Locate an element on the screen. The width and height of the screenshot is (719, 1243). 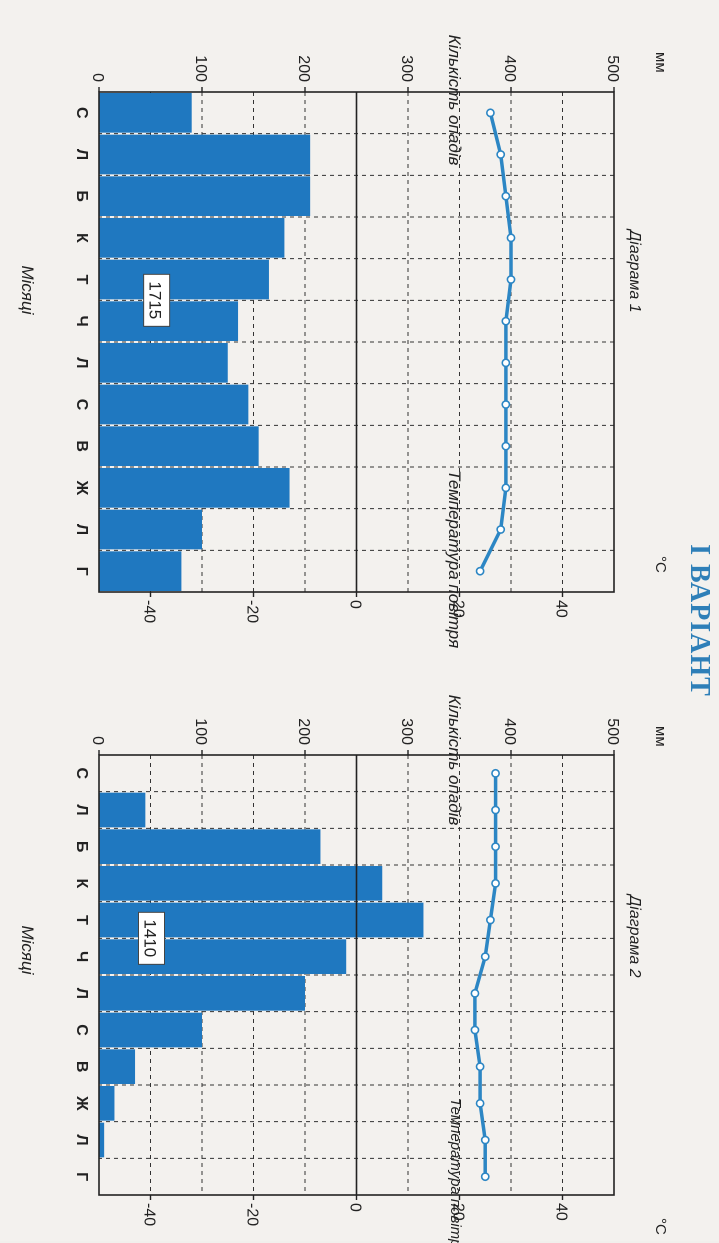
annual-total-value: 1715 is located at coordinates (155, 300).